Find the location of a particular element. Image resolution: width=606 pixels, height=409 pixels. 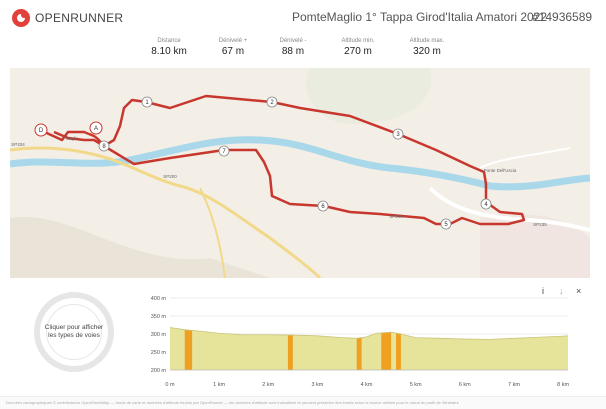

stat-label: Dénivelé + is located at coordinates (233, 41).